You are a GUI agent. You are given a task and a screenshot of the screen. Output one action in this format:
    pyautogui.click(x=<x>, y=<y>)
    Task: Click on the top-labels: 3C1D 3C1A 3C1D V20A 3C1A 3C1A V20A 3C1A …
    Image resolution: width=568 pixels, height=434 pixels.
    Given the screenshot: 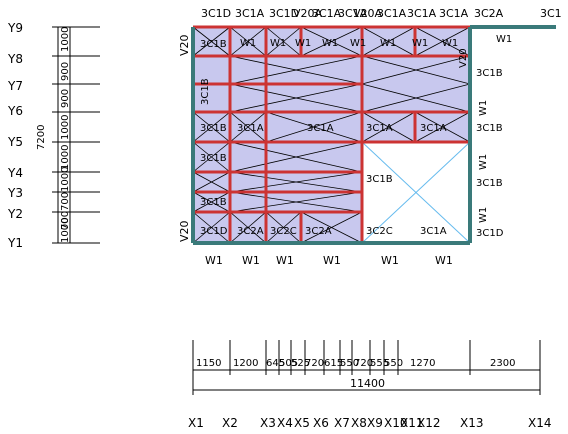 What is the action you would take?
    pyautogui.click(x=381, y=13)
    